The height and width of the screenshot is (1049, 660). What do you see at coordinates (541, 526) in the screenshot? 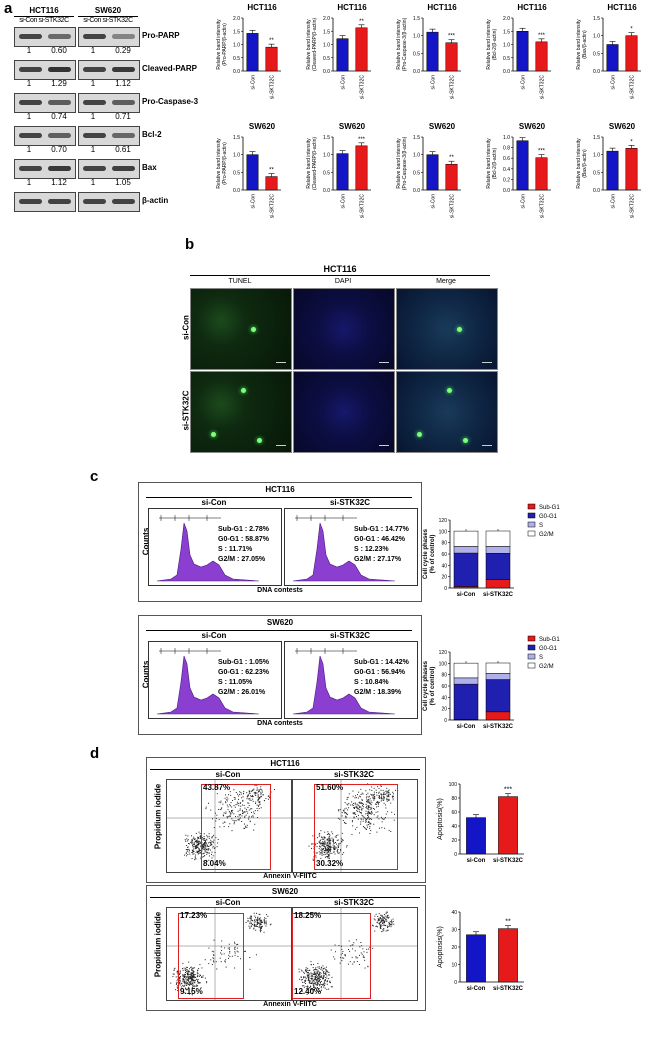
I see `legend-label: S` at bounding box center [541, 526].